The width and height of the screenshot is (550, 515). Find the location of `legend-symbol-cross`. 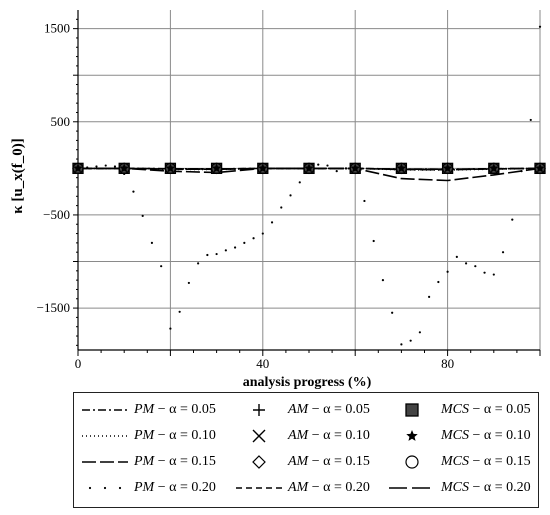

legend-symbol-cross is located at coordinates (259, 436).